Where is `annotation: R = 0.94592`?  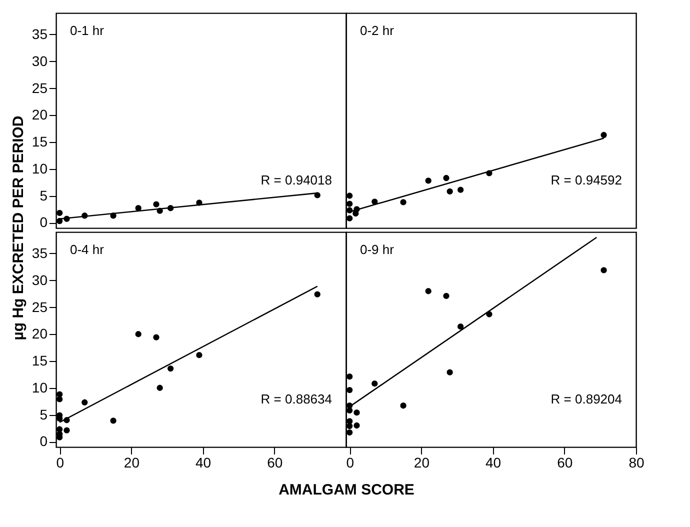
annotation: R = 0.94592 is located at coordinates (586, 180).